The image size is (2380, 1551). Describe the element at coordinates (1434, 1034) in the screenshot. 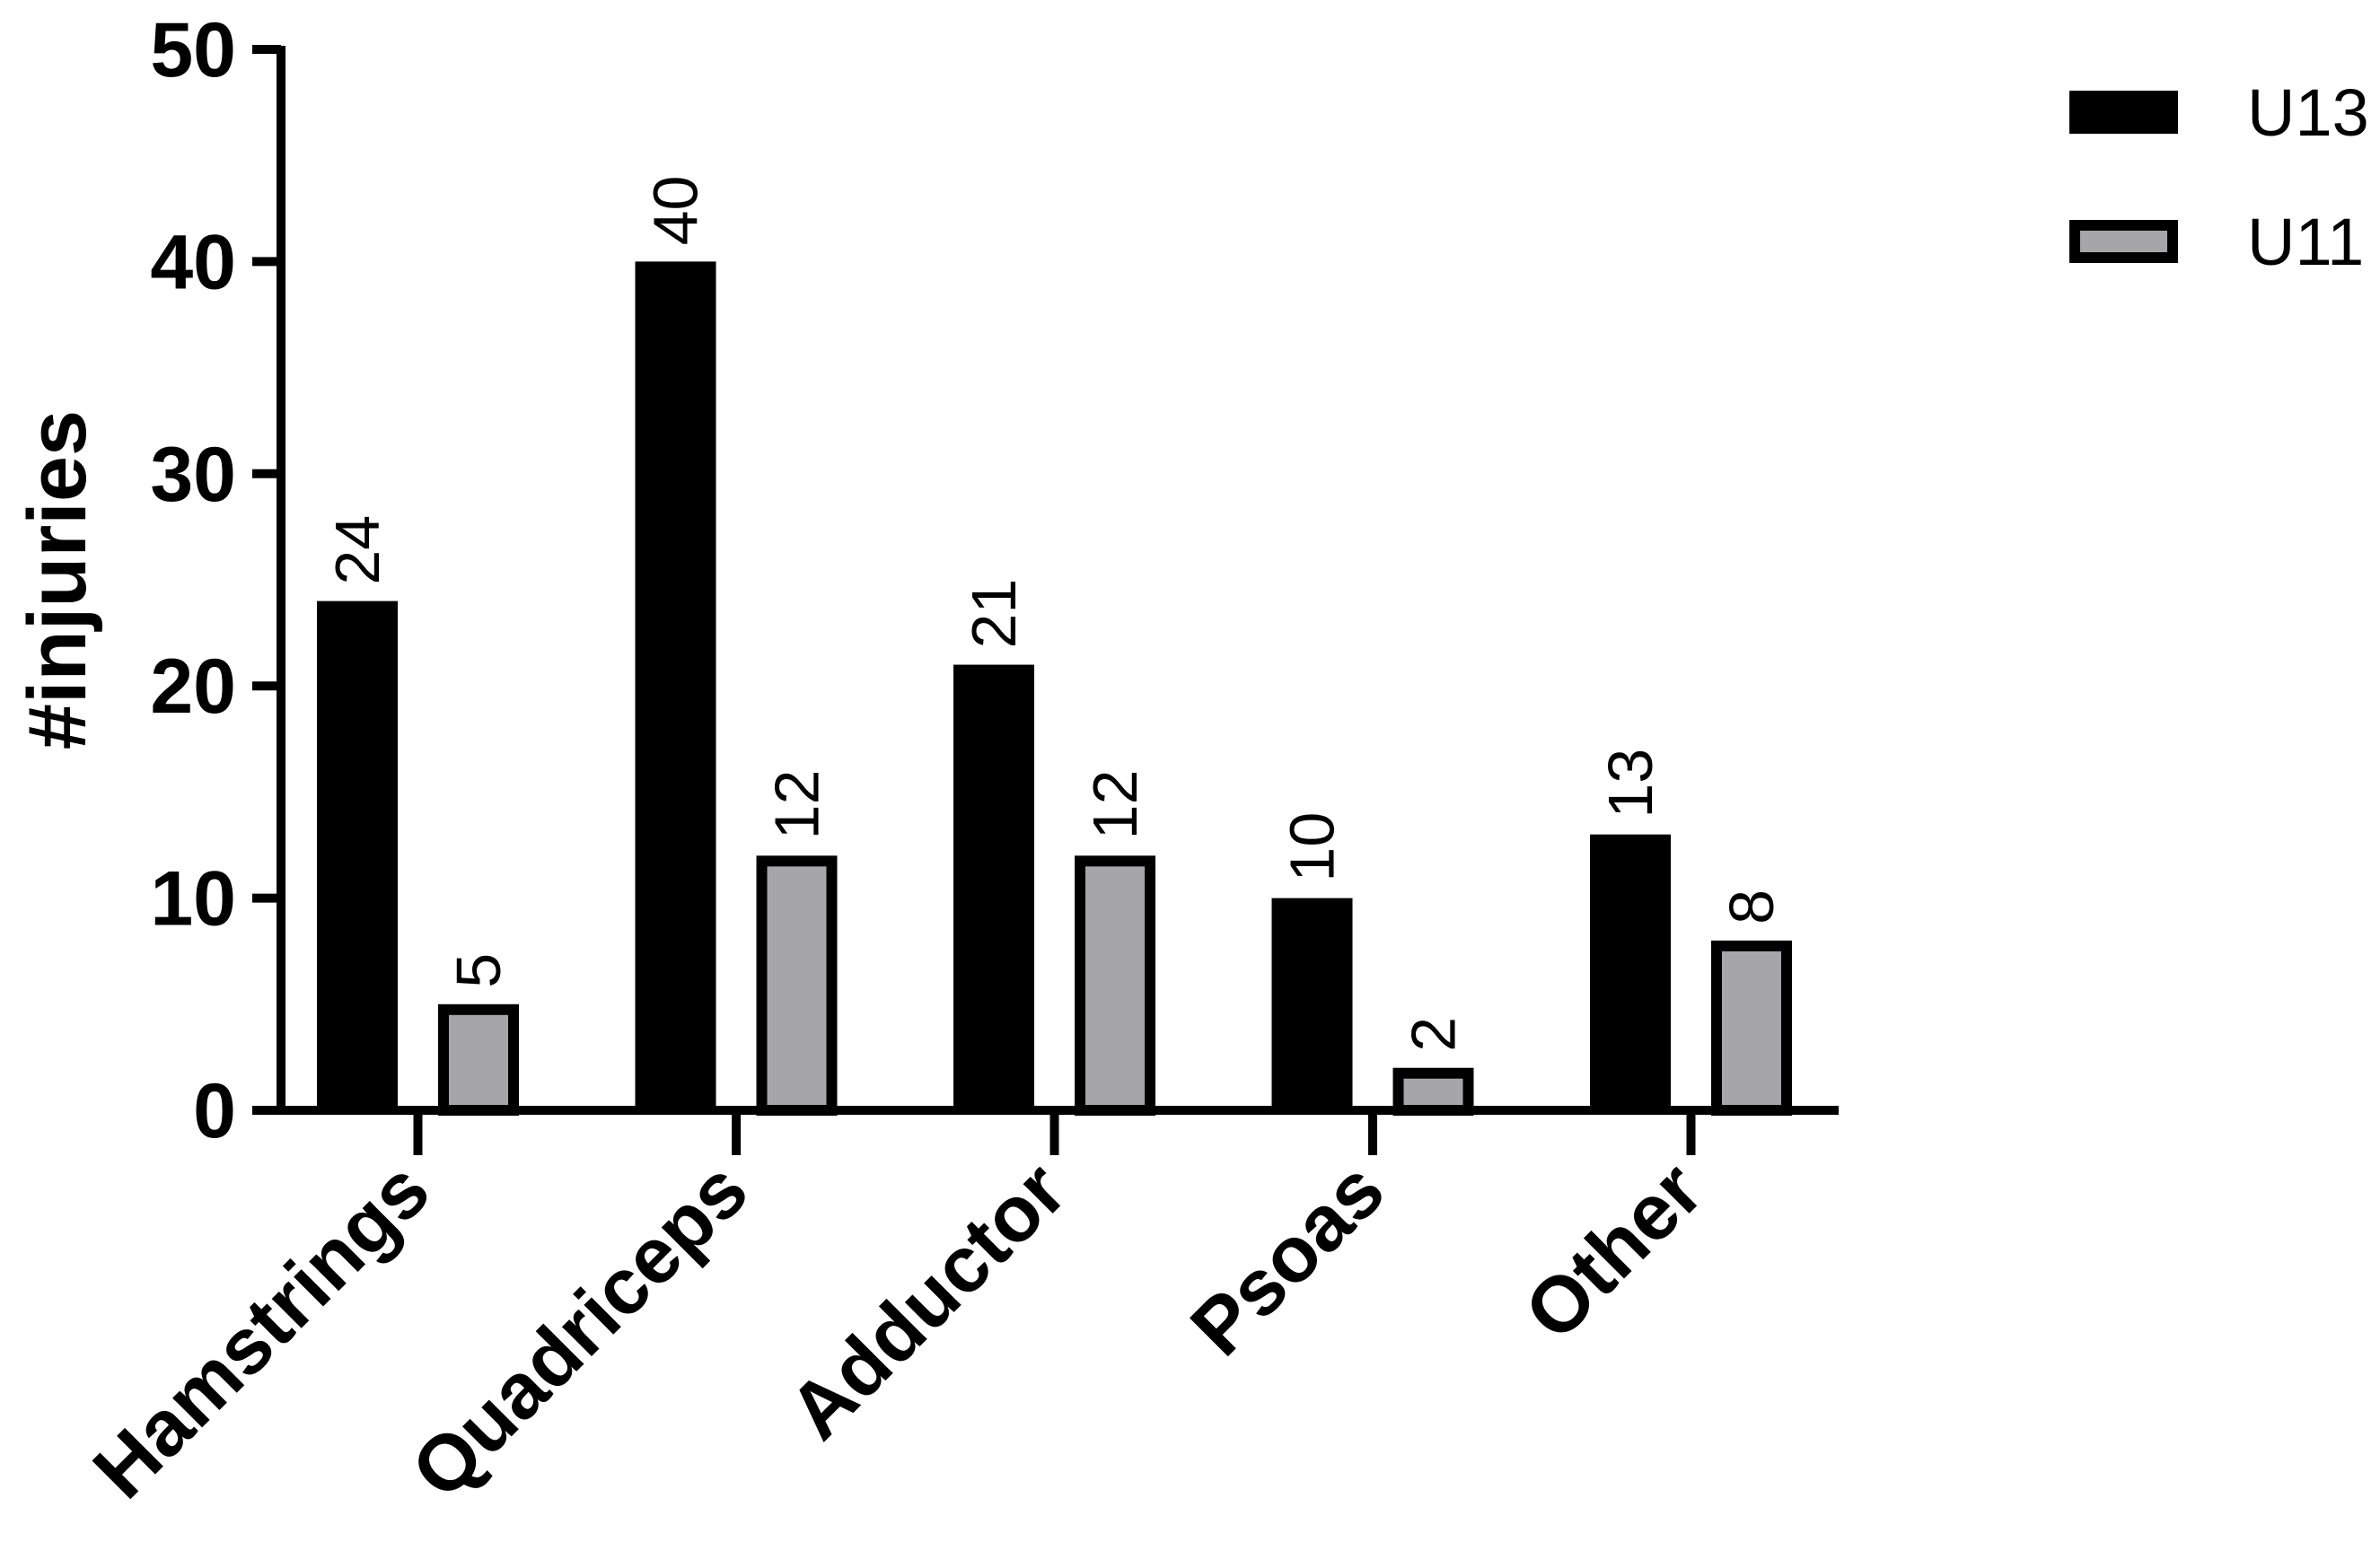

I see `data-label: 2` at that location.